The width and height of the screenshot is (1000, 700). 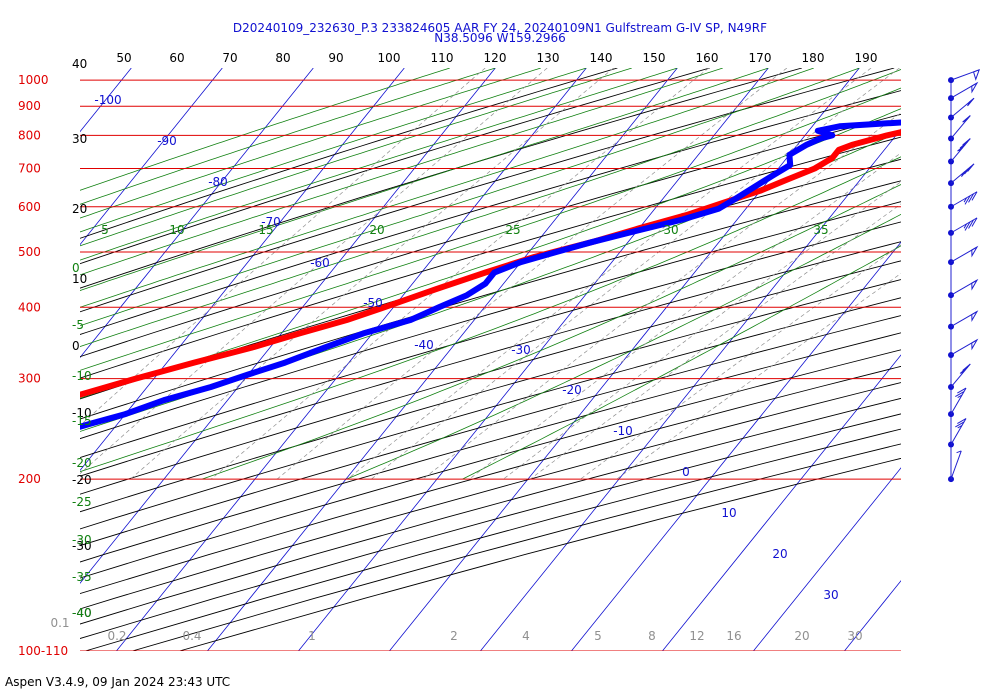 What do you see at coordinates (79, 139) in the screenshot?
I see `dry-adiabat-label: 30` at bounding box center [79, 139].